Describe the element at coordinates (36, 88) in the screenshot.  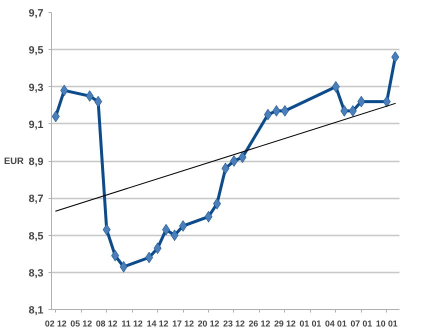
I see `y-tick-label: 9,3` at that location.